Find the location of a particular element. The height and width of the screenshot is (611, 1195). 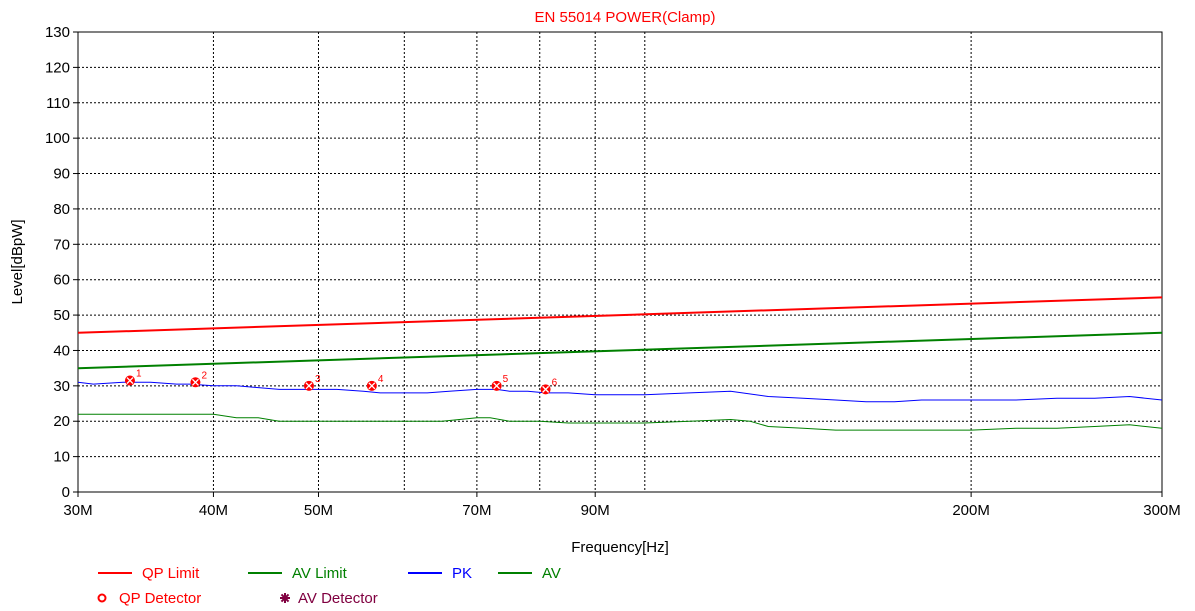

y-axis-title: Level[dBpW] is located at coordinates (17, 261).